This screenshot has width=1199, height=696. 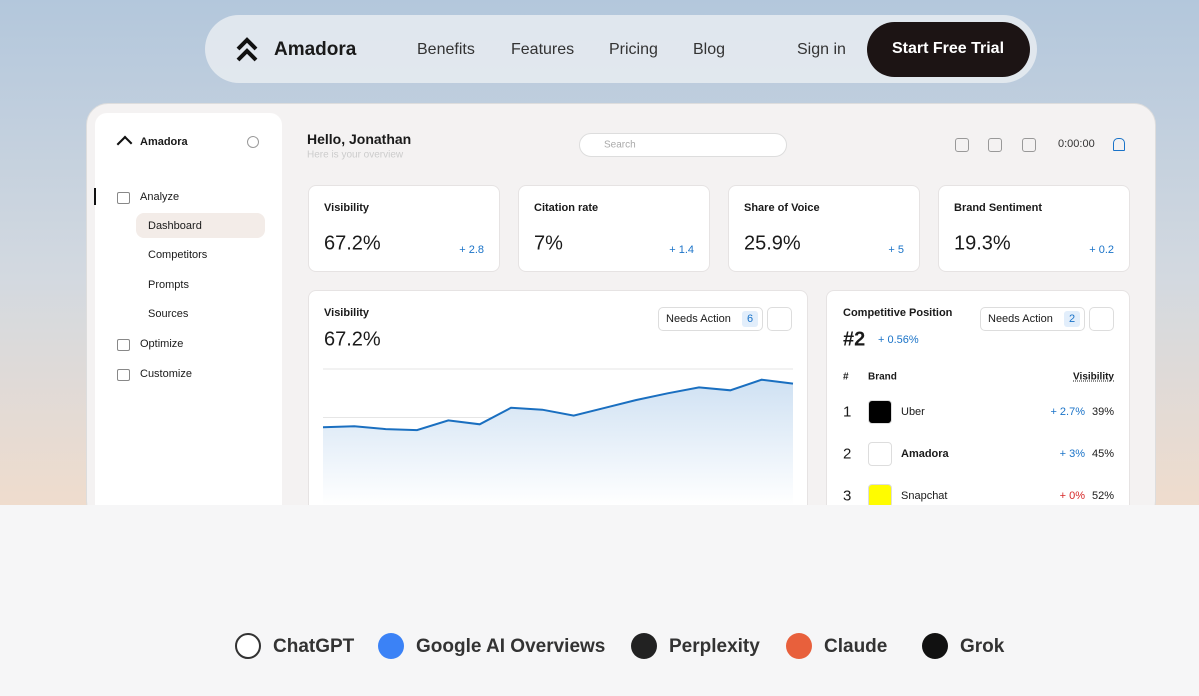 What do you see at coordinates (359, 139) in the screenshot?
I see `greeting: Hello, Jonathan` at bounding box center [359, 139].